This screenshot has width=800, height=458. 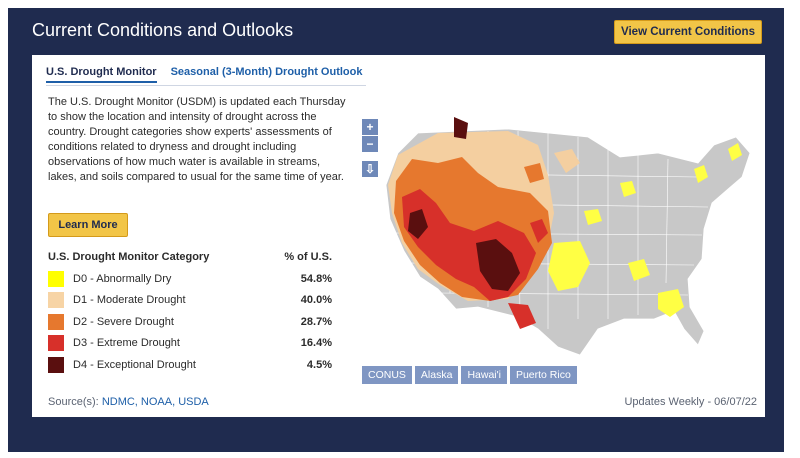 I want to click on legend-pct: 4.5%, so click(x=319, y=365).